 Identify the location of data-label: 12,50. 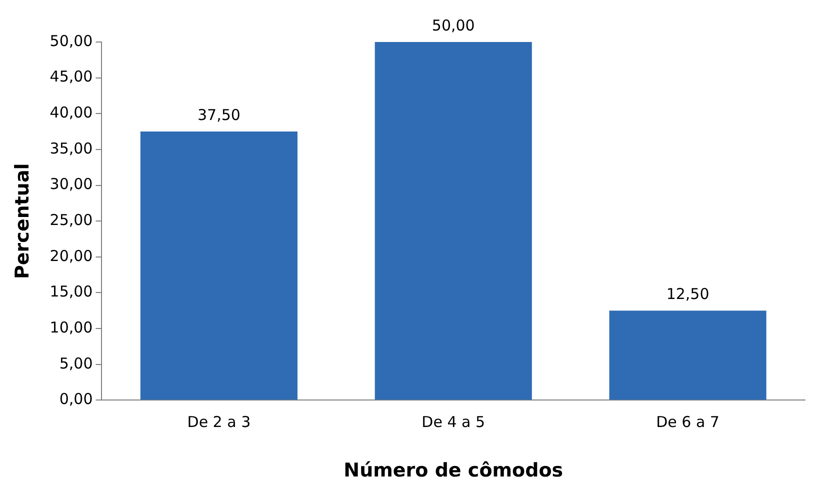
(688, 294).